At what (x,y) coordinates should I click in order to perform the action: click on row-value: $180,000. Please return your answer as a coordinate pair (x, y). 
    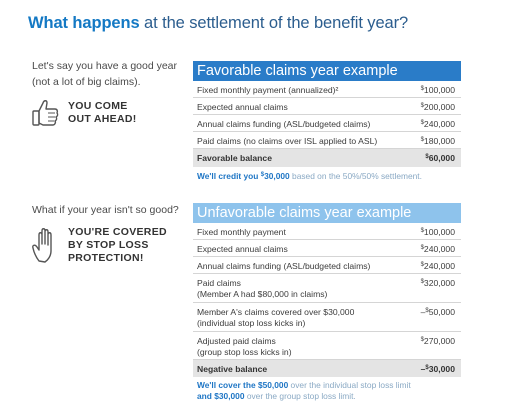
    Looking at the image, I should click on (438, 139).